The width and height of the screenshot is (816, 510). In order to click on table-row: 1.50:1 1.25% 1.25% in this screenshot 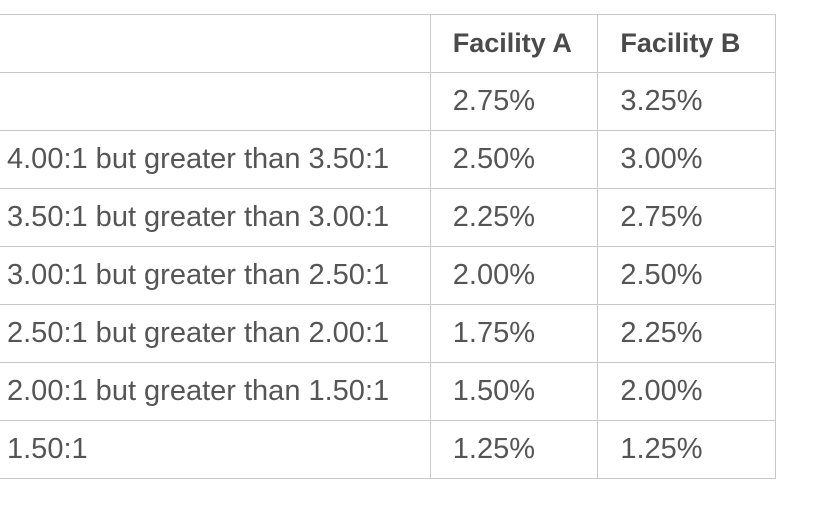, I will do `click(388, 449)`.